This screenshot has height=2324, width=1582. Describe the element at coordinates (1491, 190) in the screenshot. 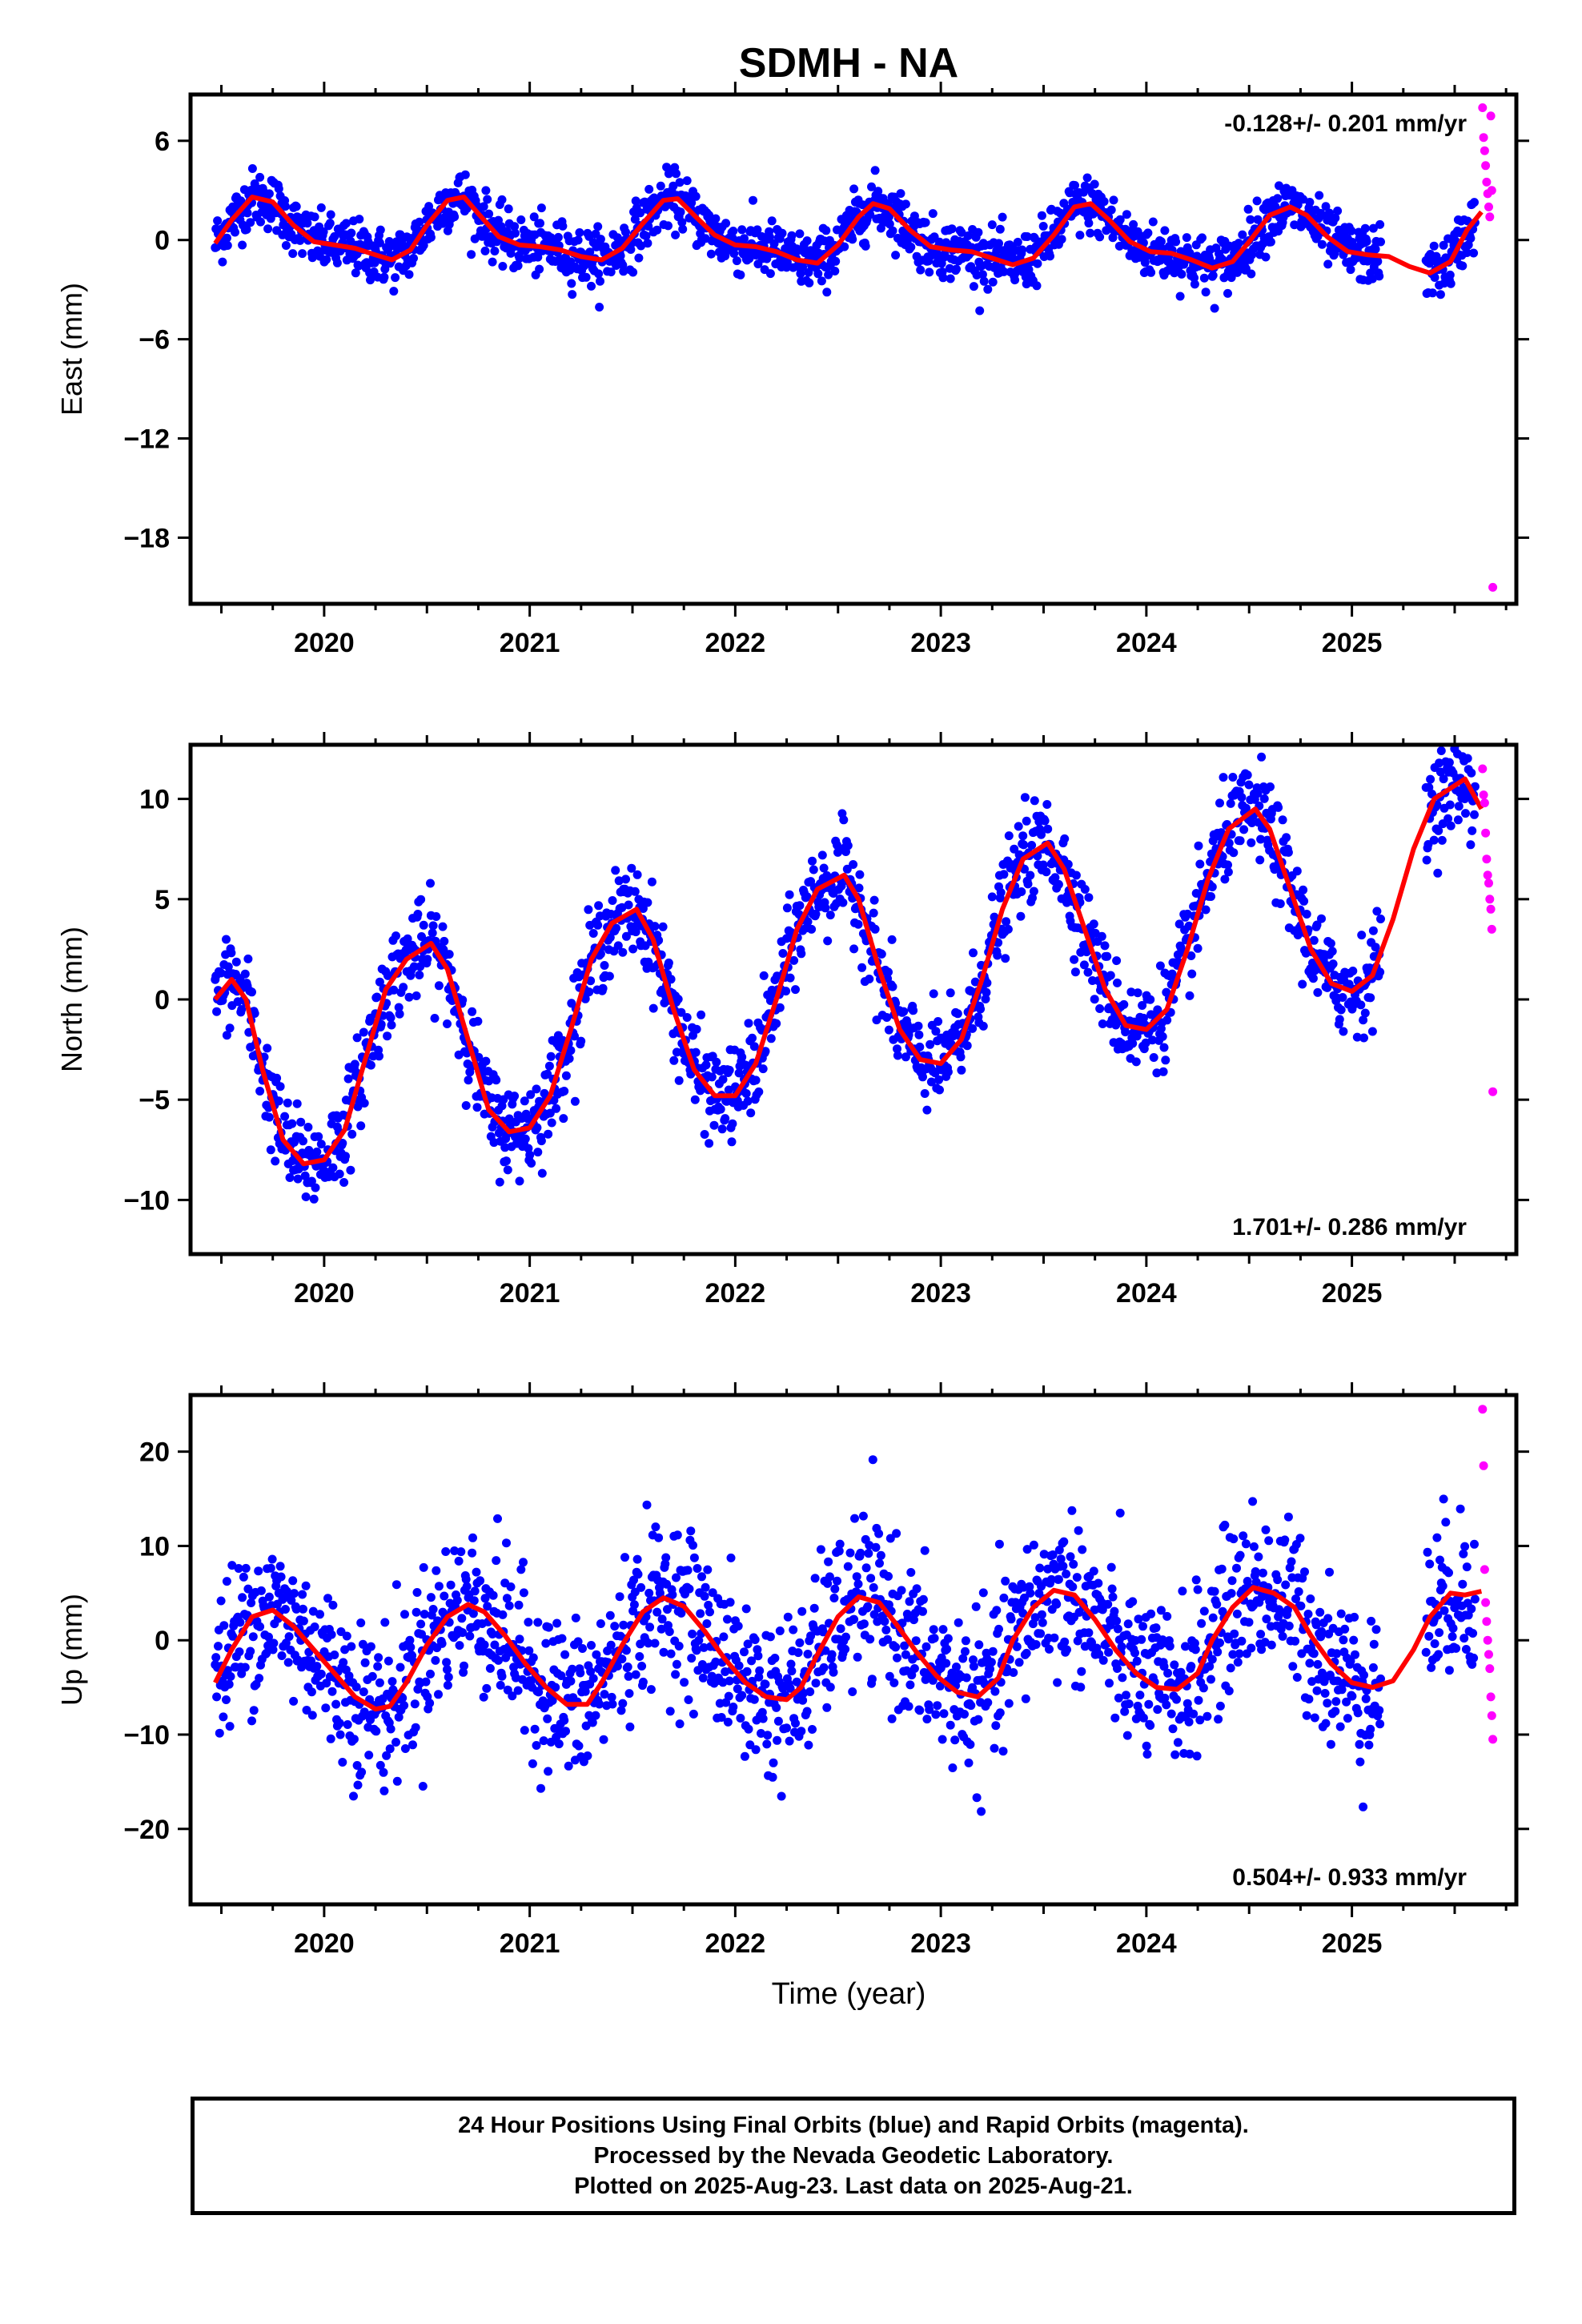

I see `east-rapid-point` at that location.